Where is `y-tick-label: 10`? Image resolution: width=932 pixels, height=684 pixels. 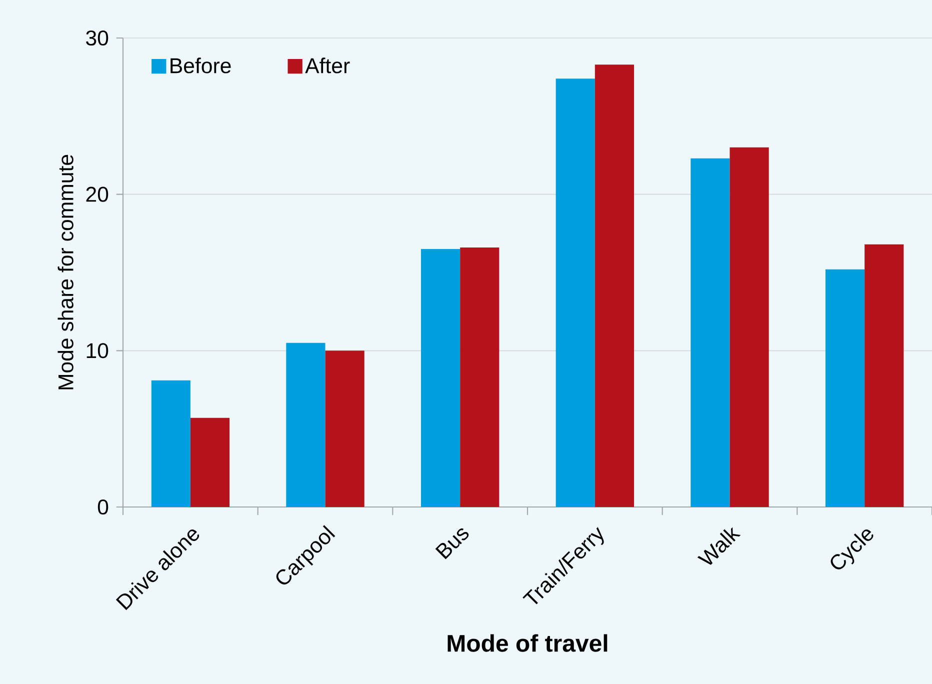
y-tick-label: 10 is located at coordinates (97, 350).